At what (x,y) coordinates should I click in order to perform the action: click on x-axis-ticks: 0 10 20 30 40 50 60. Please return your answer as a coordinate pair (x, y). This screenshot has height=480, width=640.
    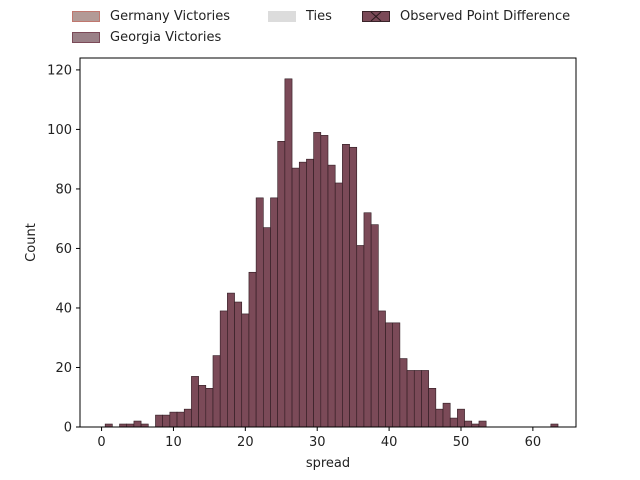
    Looking at the image, I should click on (319, 438).